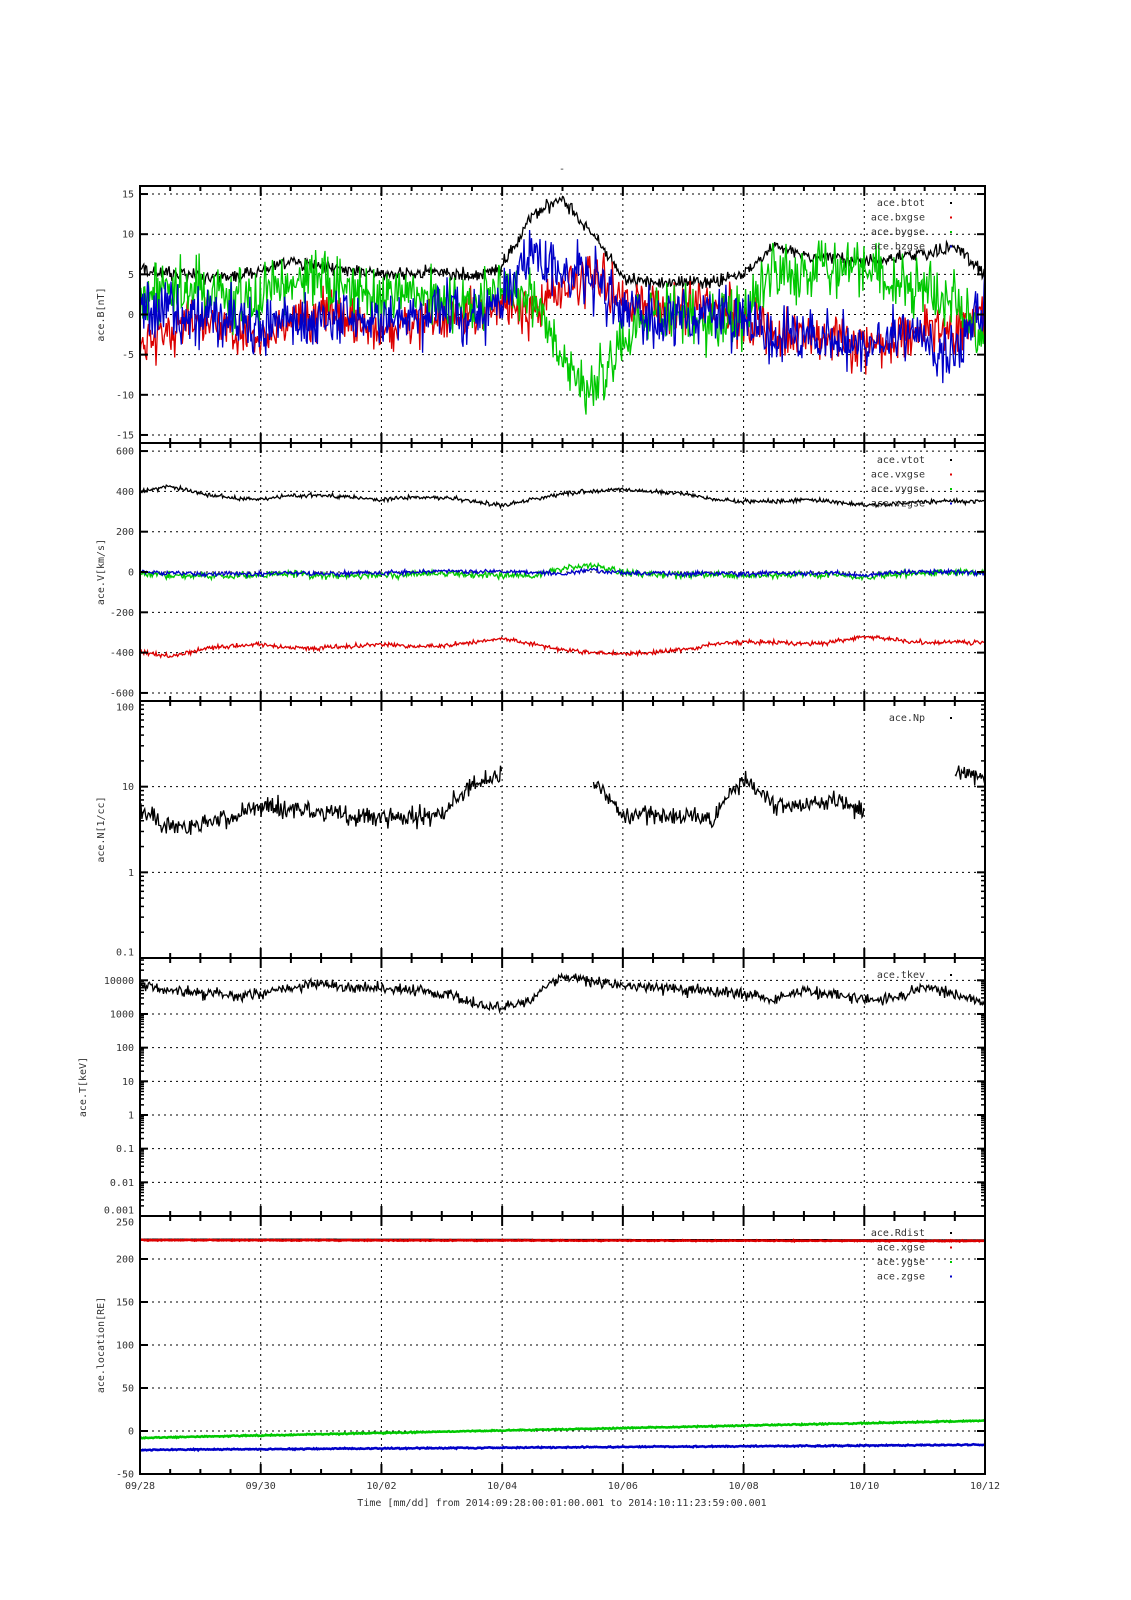 The image size is (1131, 1600). Describe the element at coordinates (128, 195) in the screenshot. I see `y-tick-label: 15` at that location.